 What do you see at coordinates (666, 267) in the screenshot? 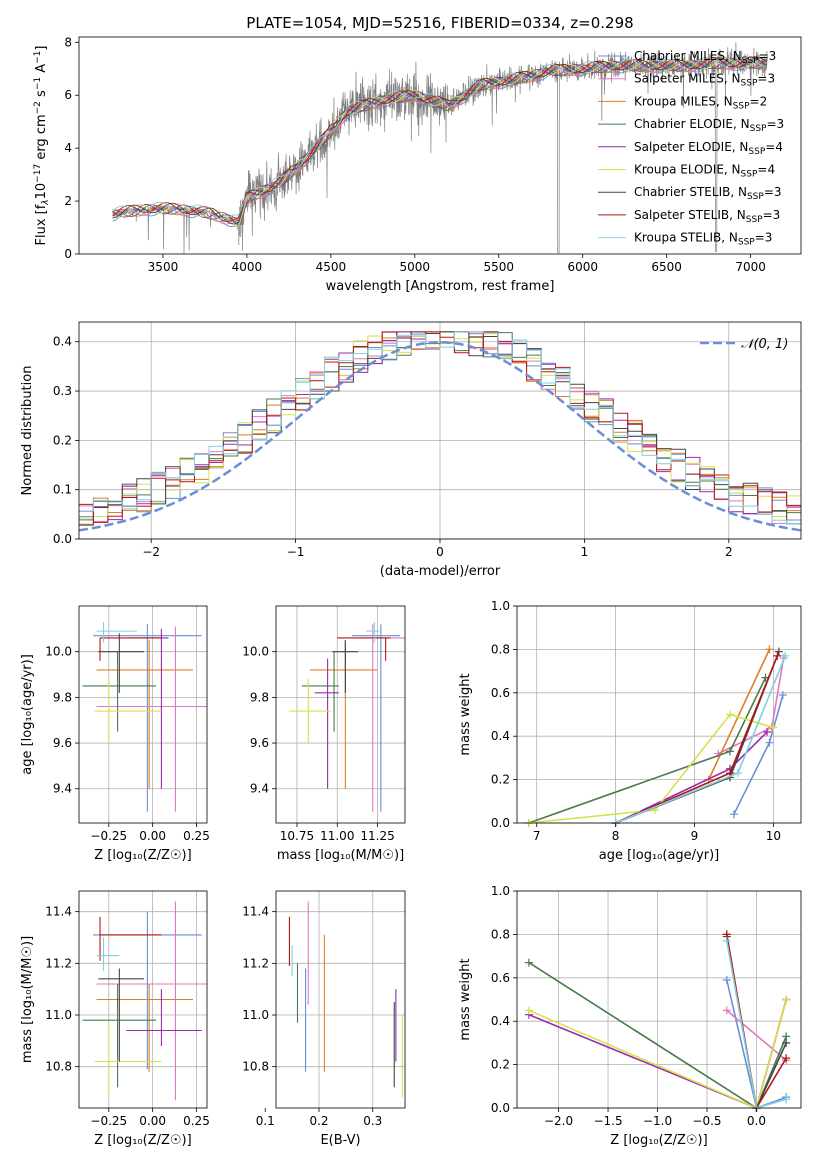
I see `x-tick-label: 6500` at bounding box center [666, 267].